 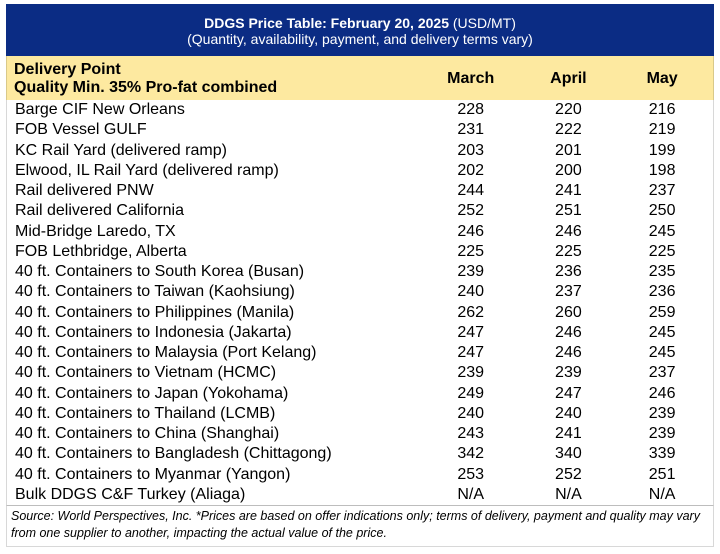 What do you see at coordinates (130, 494) in the screenshot?
I see `delivery-point-cell: Bulk DDGS C&F Turkey (Aliaga)` at bounding box center [130, 494].